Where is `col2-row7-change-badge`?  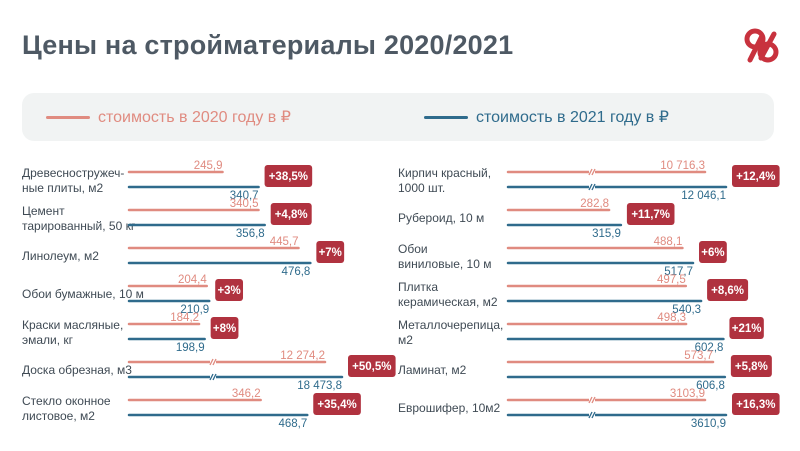
col2-row7-change-badge is located at coordinates (756, 404).